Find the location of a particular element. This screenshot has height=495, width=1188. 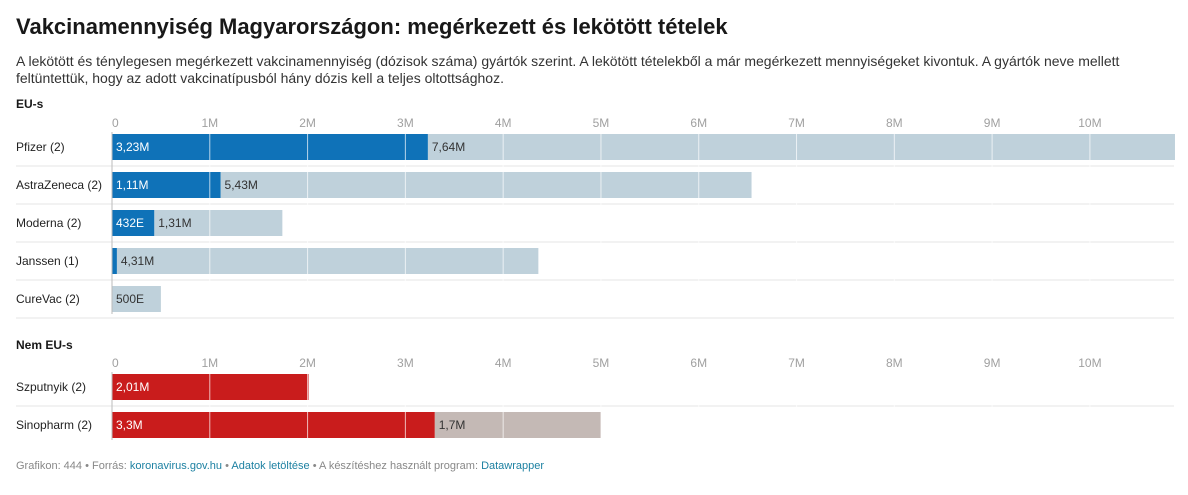

row-label: Sinopharm (2) is located at coordinates (54, 425).